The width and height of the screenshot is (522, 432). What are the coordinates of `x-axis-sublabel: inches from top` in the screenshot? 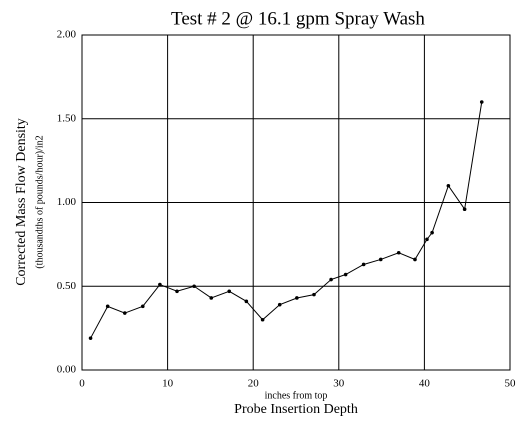 It's located at (296, 395).